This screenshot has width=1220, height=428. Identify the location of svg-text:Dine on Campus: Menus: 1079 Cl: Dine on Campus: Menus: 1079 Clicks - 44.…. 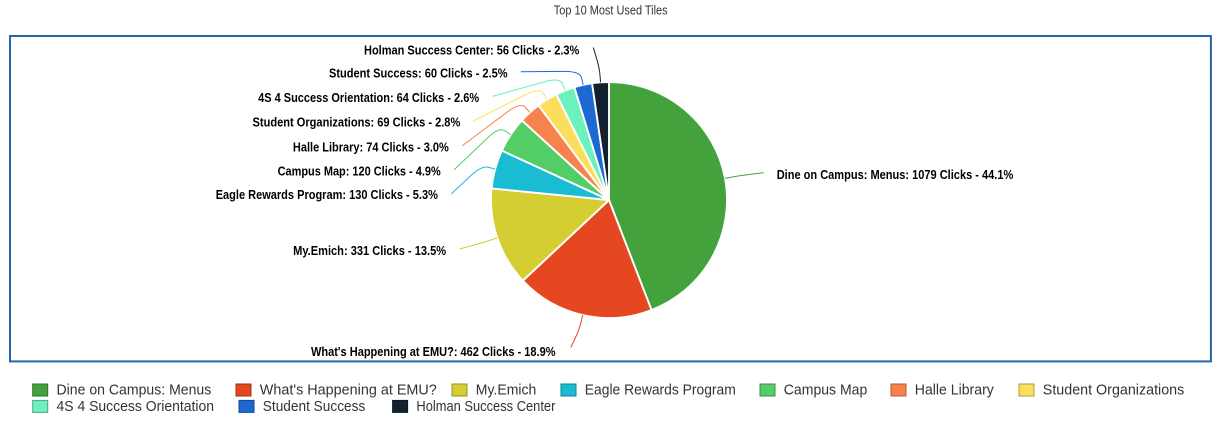
(895, 175).